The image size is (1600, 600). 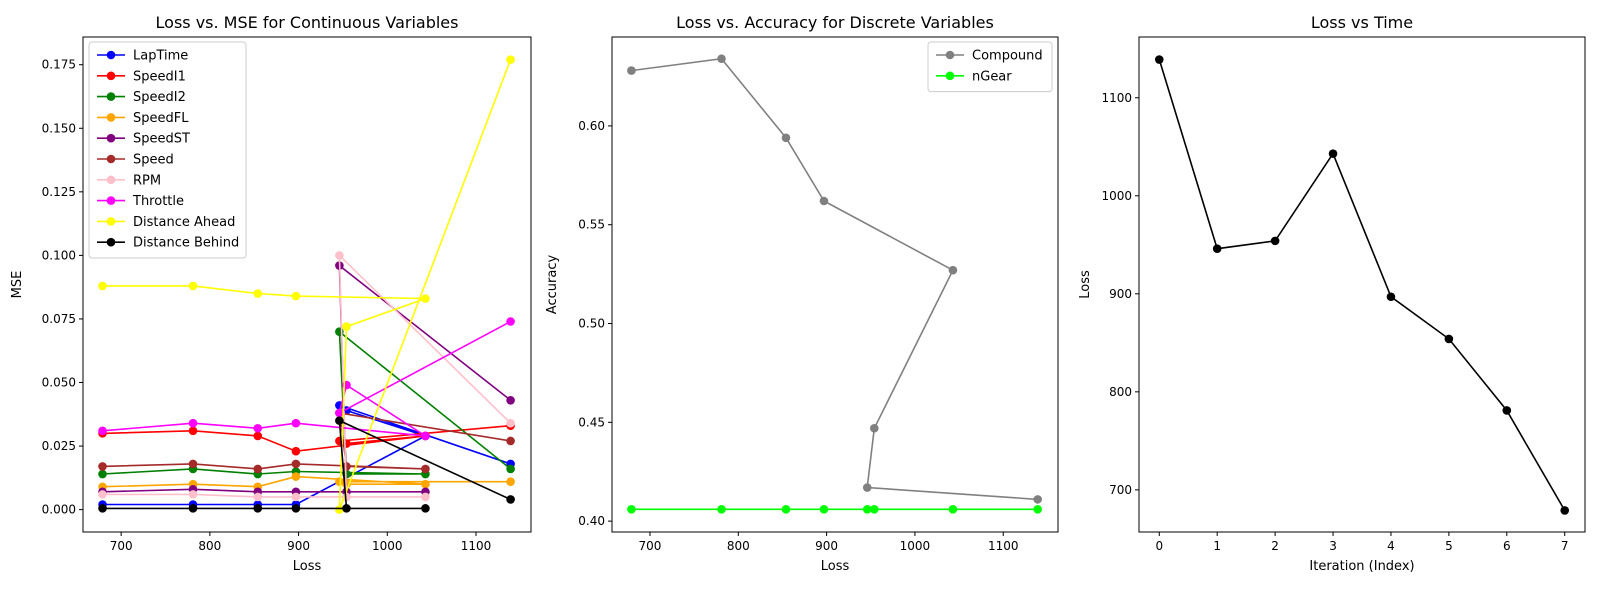 I want to click on y-tick-label: 0.100, so click(x=59, y=255).